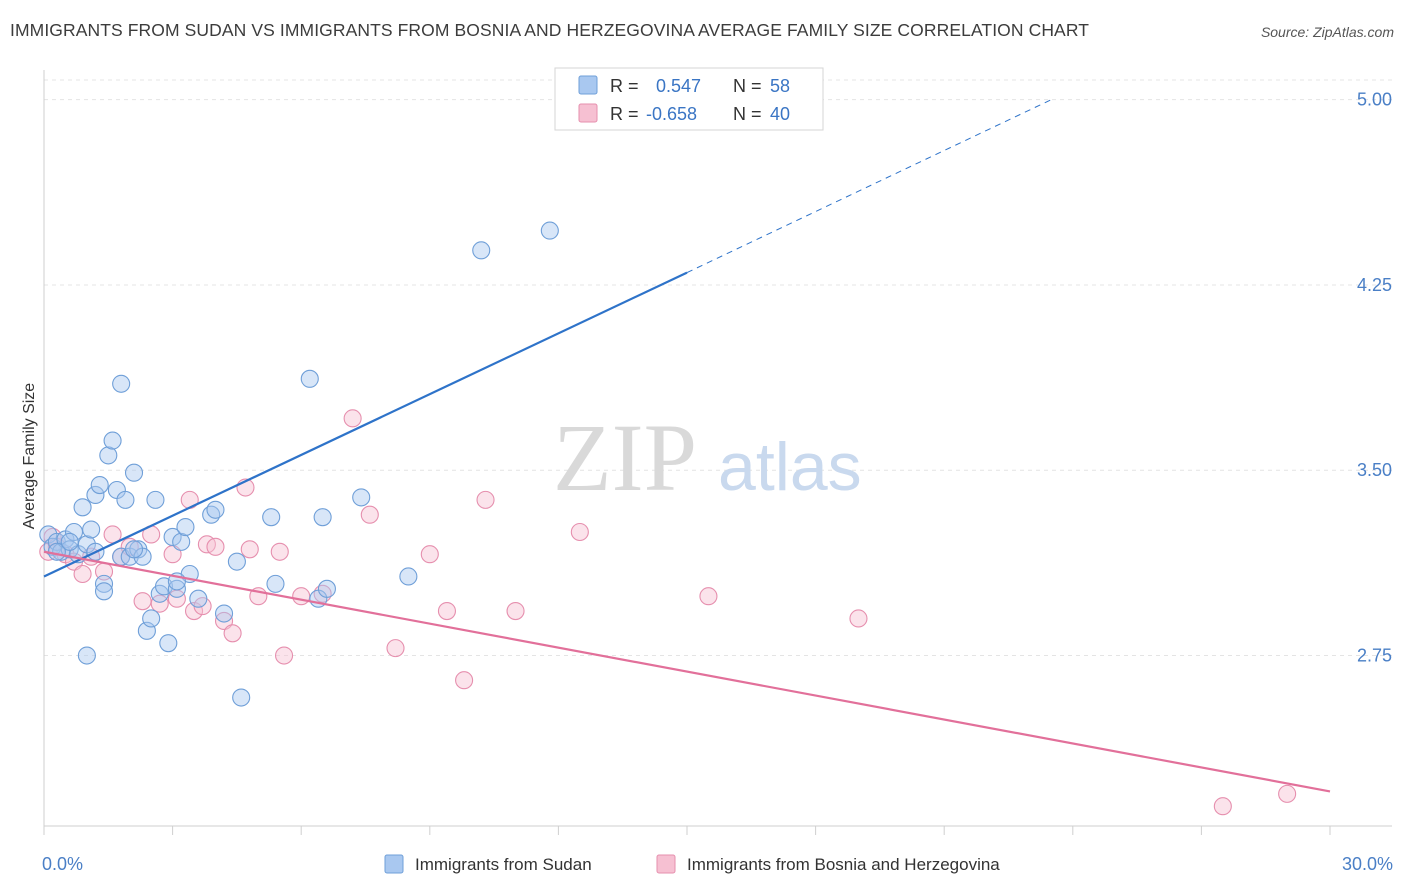 This screenshot has width=1406, height=892. I want to click on legend-r-value-bosnia: -0.658, so click(671, 114).